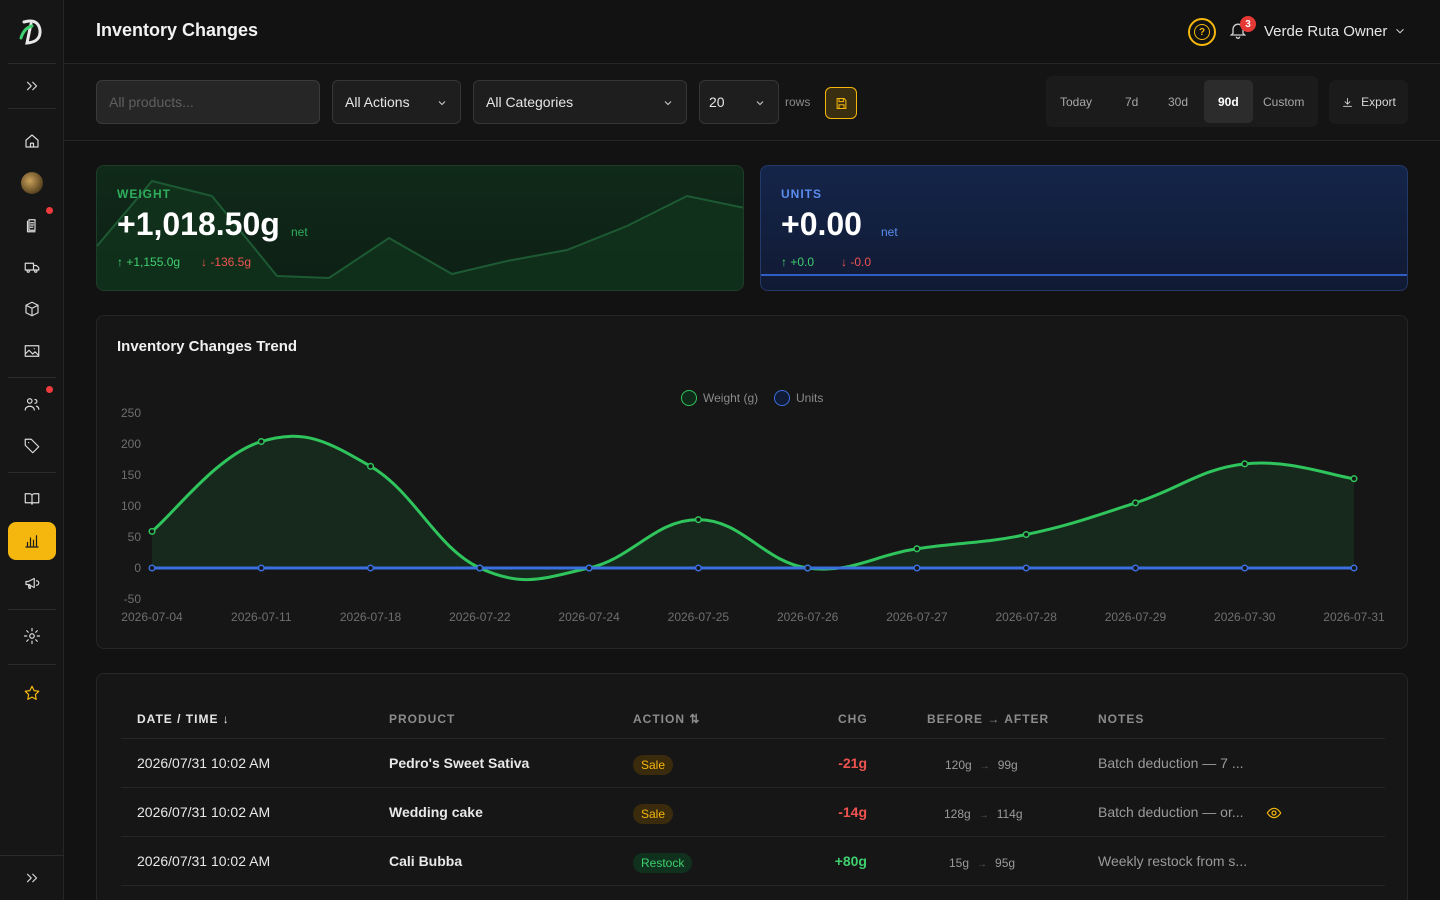 The image size is (1440, 900). I want to click on legend-item-units: Units, so click(798, 398).